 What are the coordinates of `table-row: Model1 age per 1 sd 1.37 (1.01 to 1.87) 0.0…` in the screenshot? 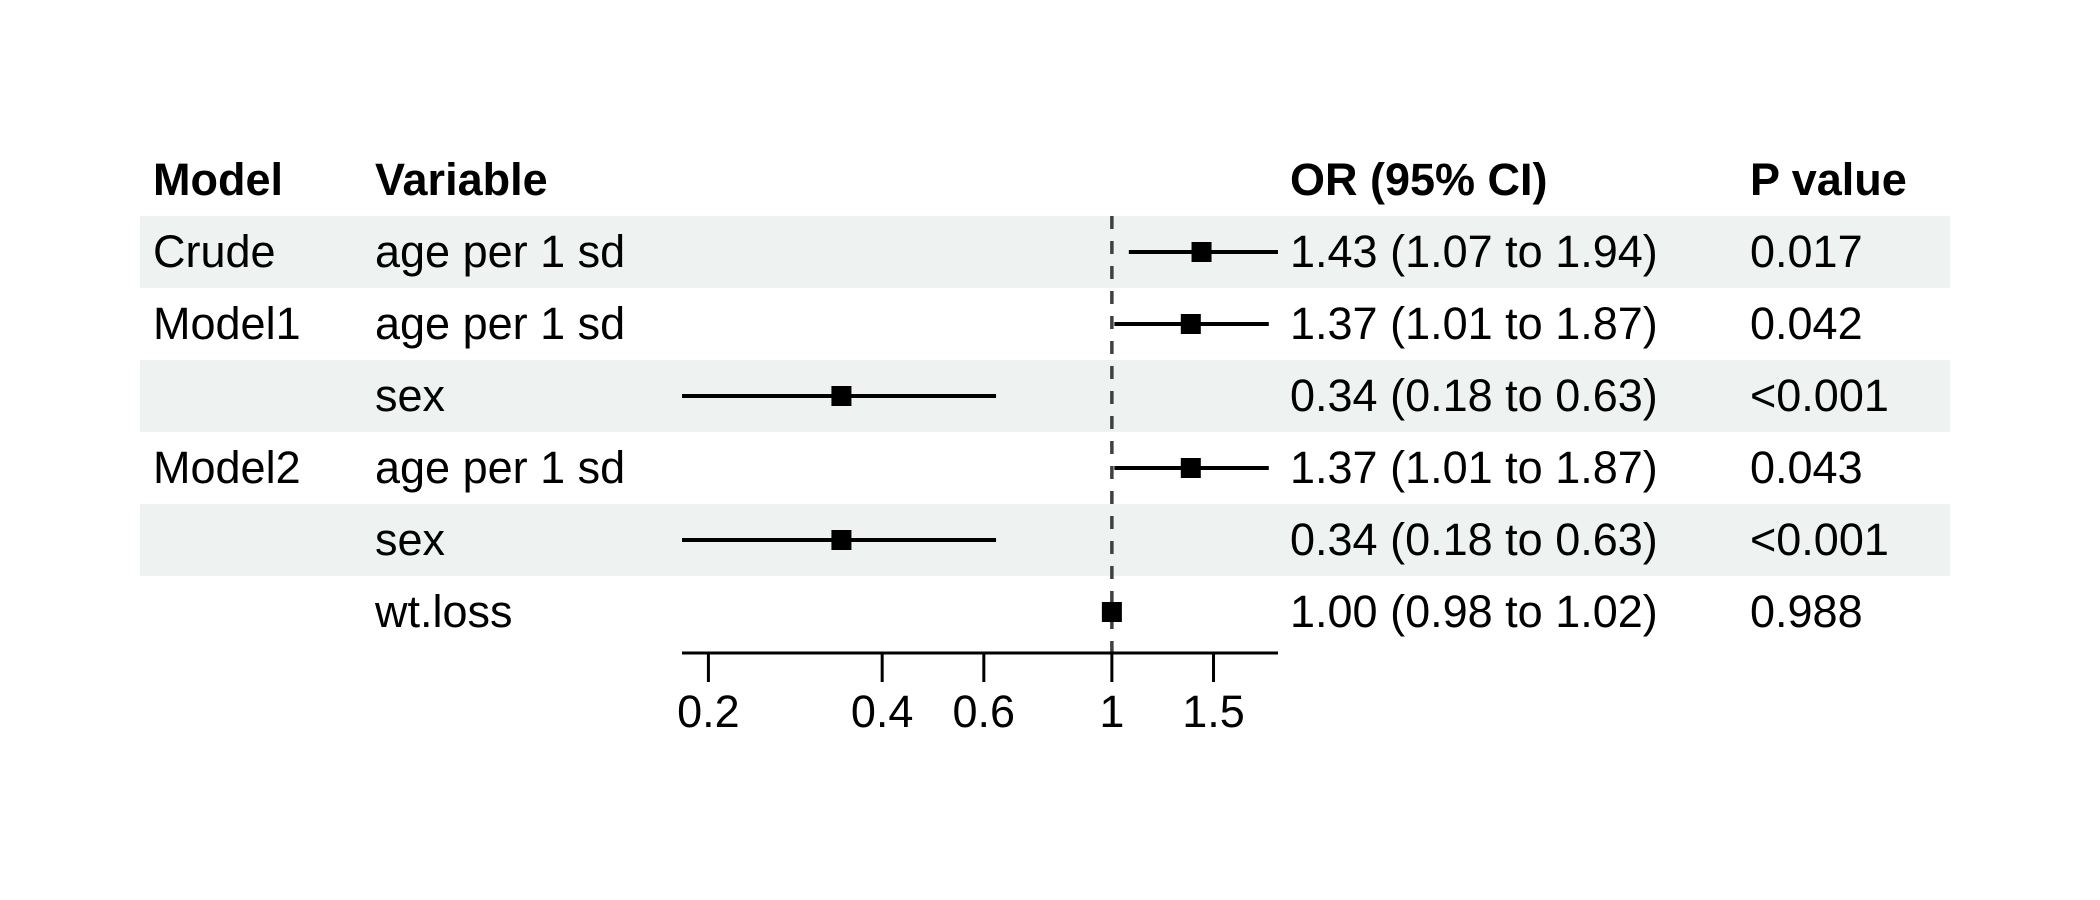 It's located at (1045, 324).